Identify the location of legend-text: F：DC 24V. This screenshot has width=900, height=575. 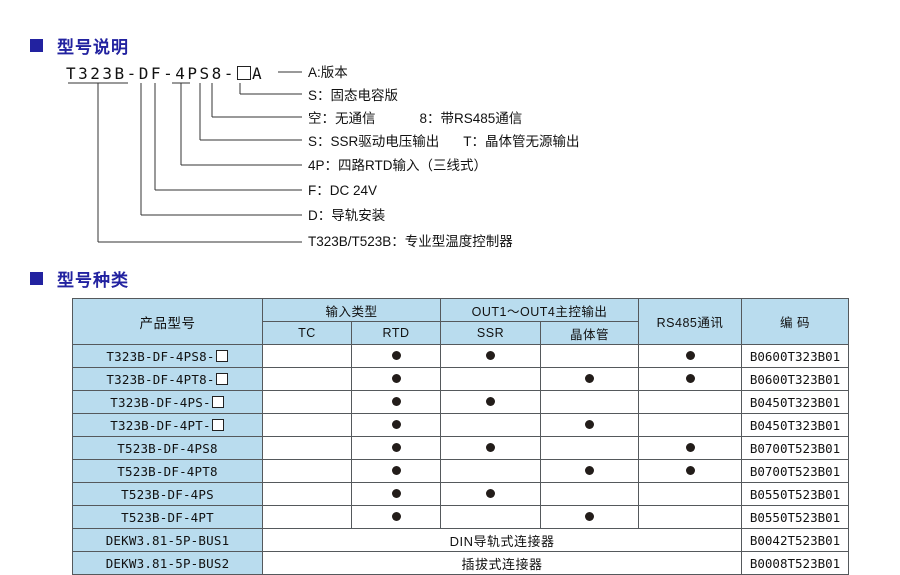
(343, 190).